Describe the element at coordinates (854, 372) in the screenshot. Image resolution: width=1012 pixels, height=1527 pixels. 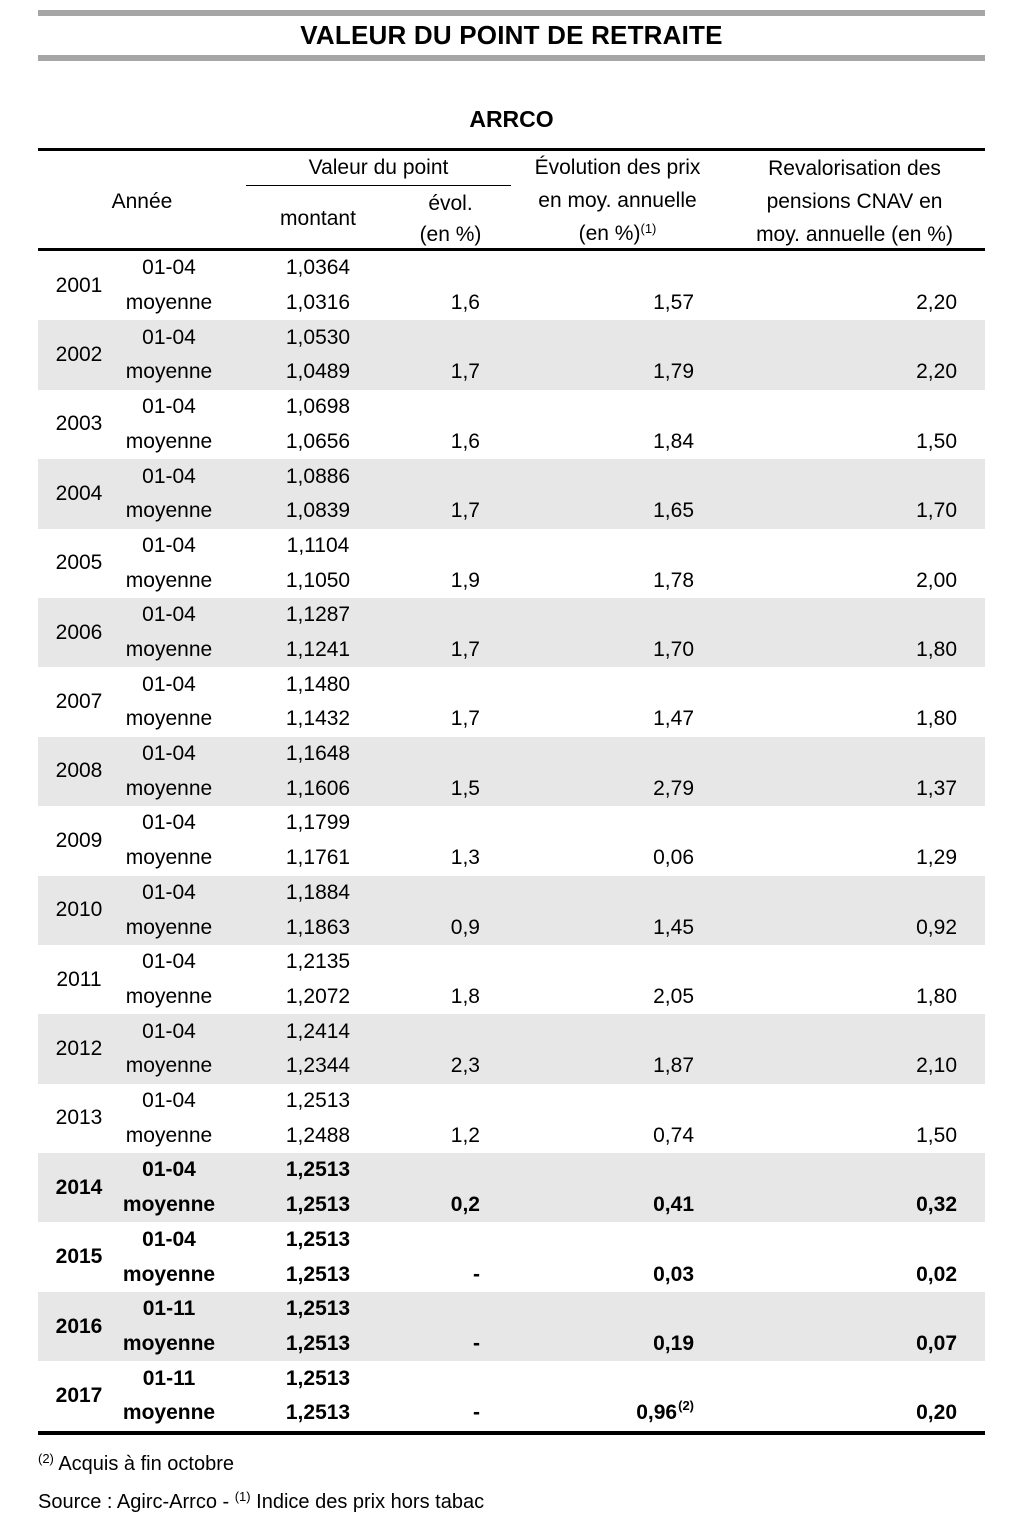
I see `cnav-cell: 2,20` at that location.